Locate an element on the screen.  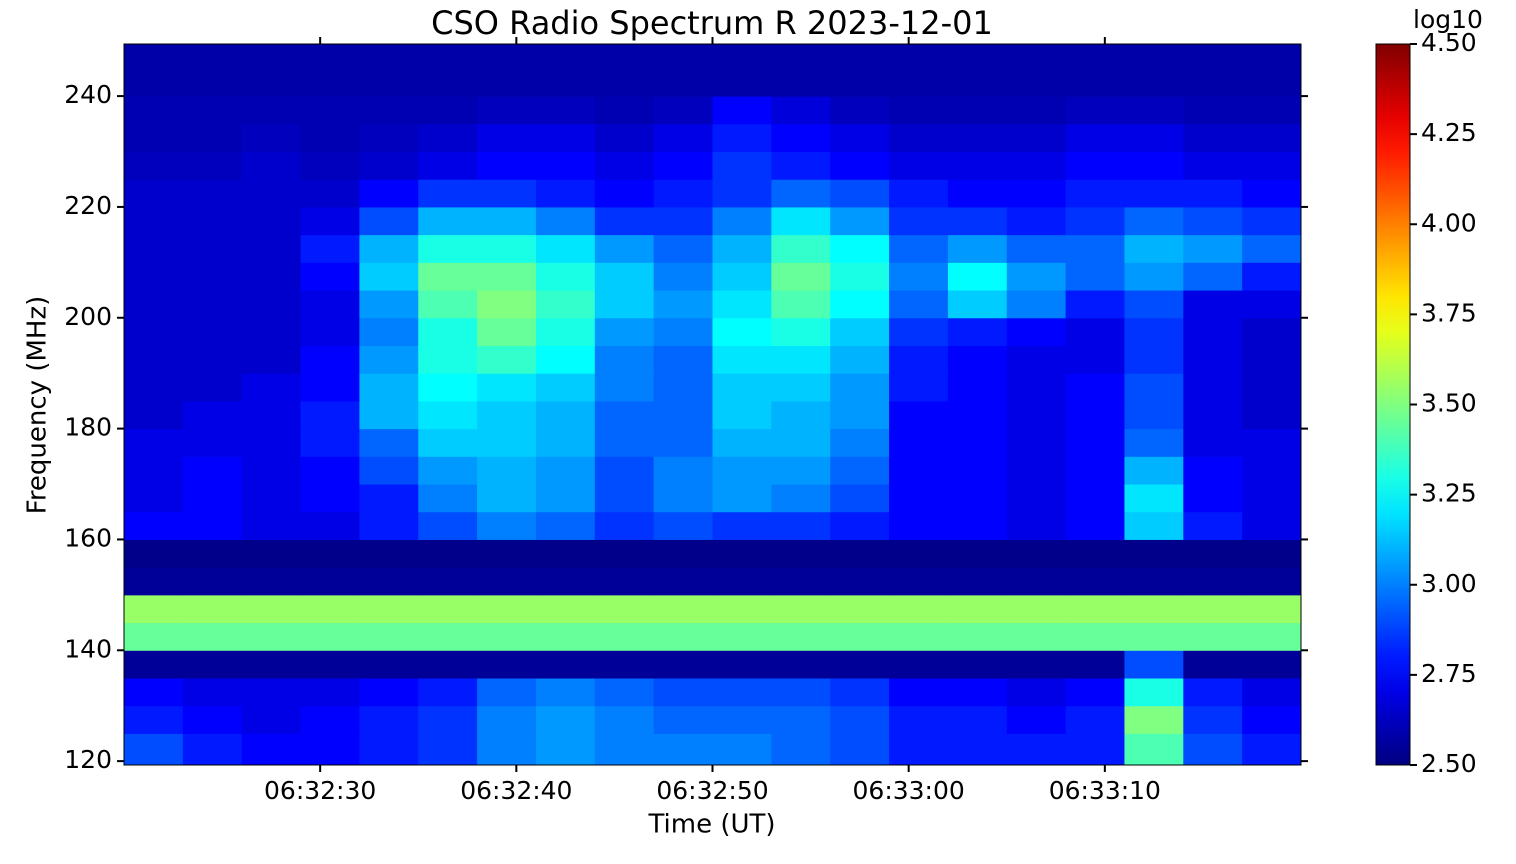
colorbar-tick-label: 4.50 is located at coordinates (1449, 42).